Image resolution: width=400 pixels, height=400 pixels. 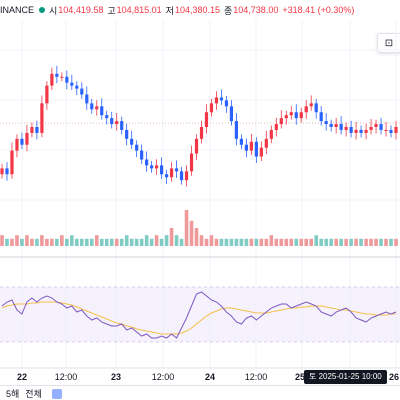 I want to click on time-label: 26, so click(x=394, y=377).